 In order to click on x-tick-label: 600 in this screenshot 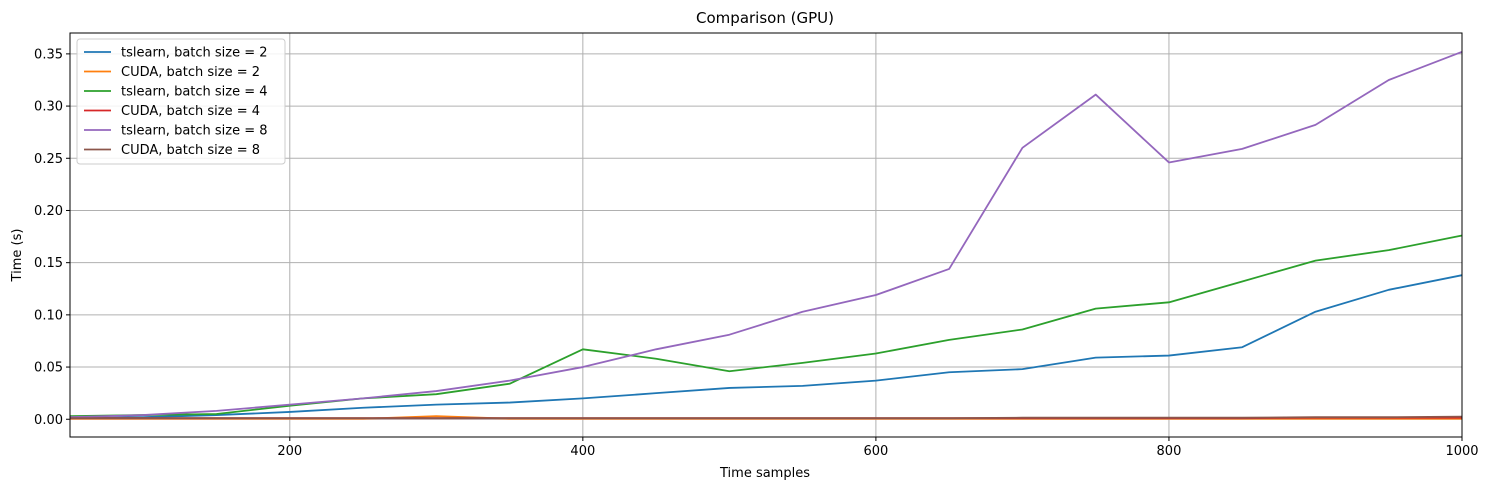, I will do `click(875, 451)`.